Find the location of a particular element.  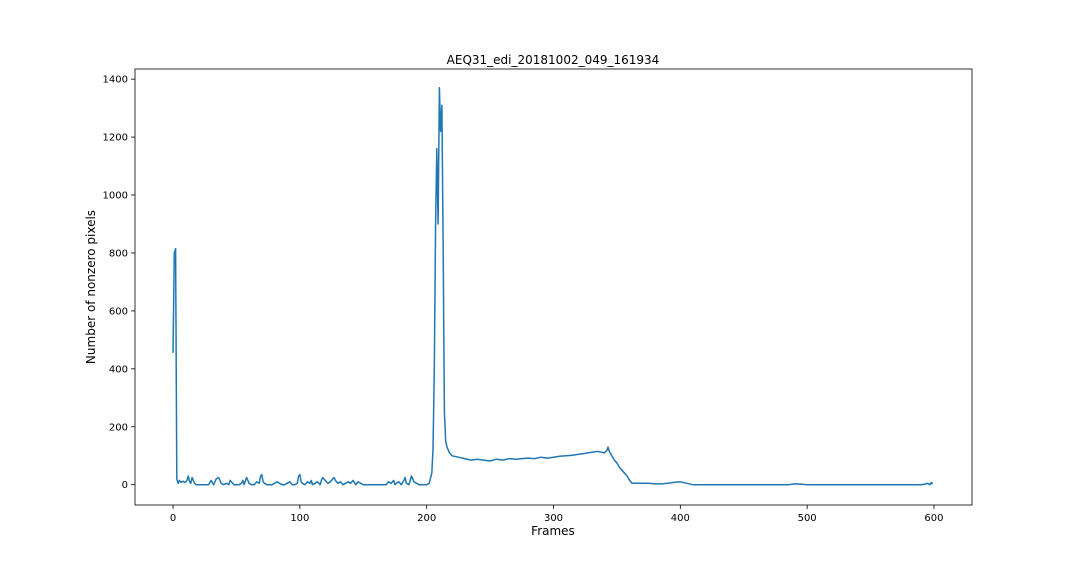

y-tick-label: 800 is located at coordinates (118, 253).